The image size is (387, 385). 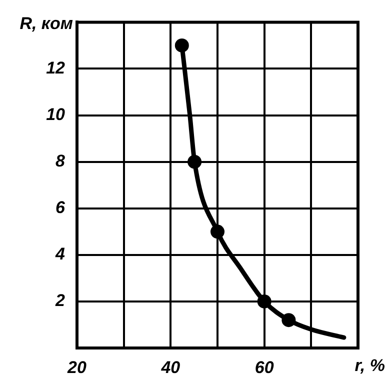 What do you see at coordinates (76, 367) in the screenshot?
I see `x-tick-label: 20` at bounding box center [76, 367].